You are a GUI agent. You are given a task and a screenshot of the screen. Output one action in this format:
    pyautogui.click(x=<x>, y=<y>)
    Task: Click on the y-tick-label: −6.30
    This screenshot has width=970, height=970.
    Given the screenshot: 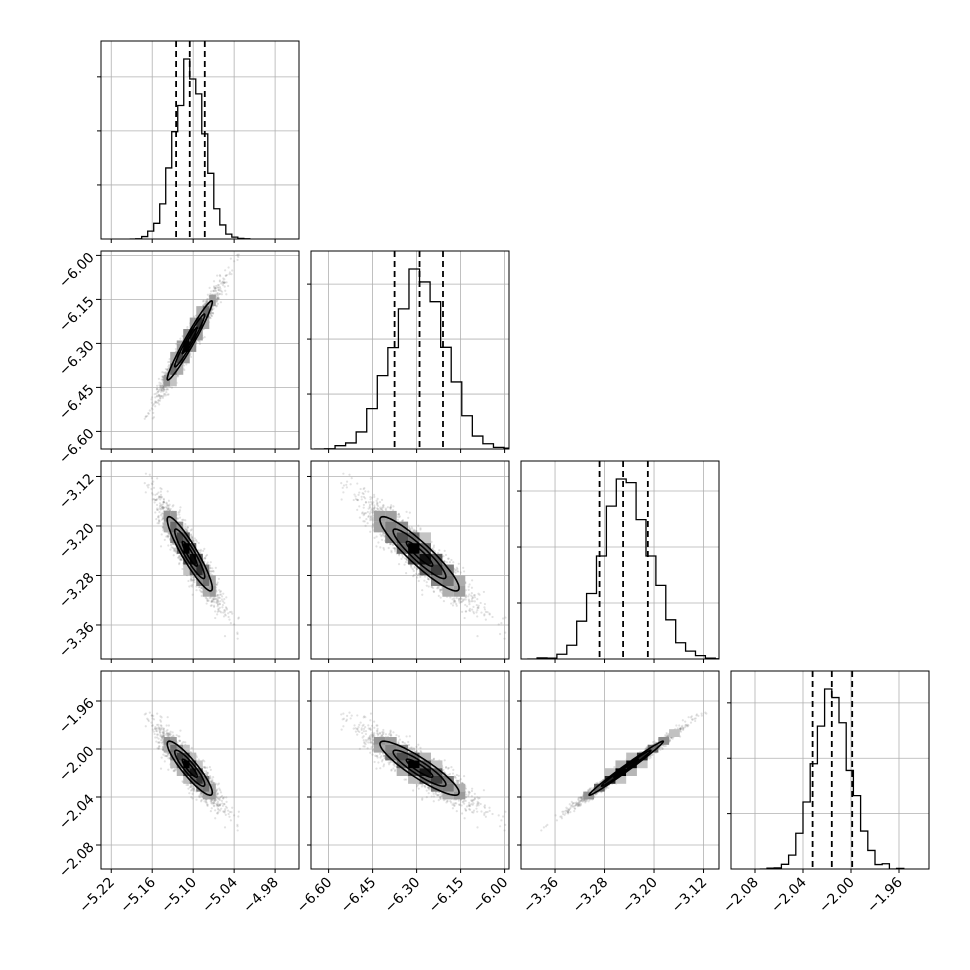 What is the action you would take?
    pyautogui.click(x=77, y=359)
    